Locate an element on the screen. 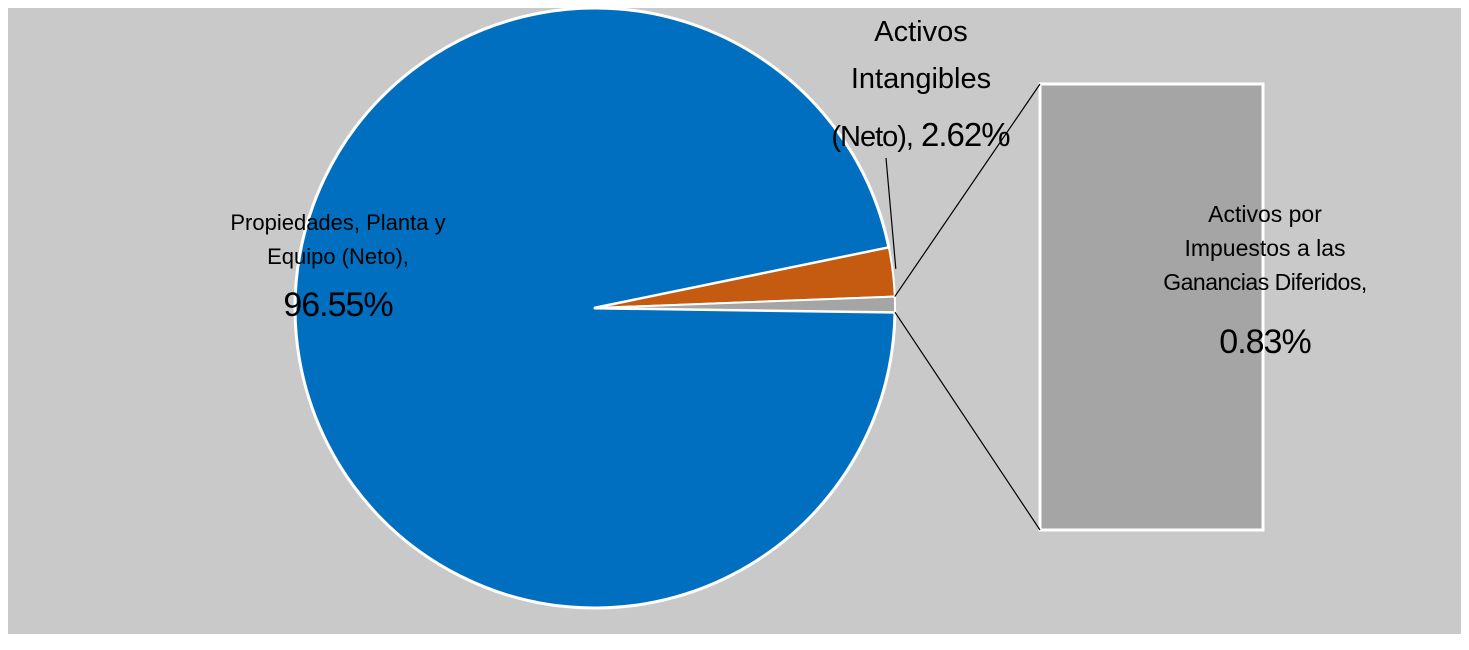 The width and height of the screenshot is (1469, 650). slice-3-label-line-2: Impuestos a las is located at coordinates (1264, 248).